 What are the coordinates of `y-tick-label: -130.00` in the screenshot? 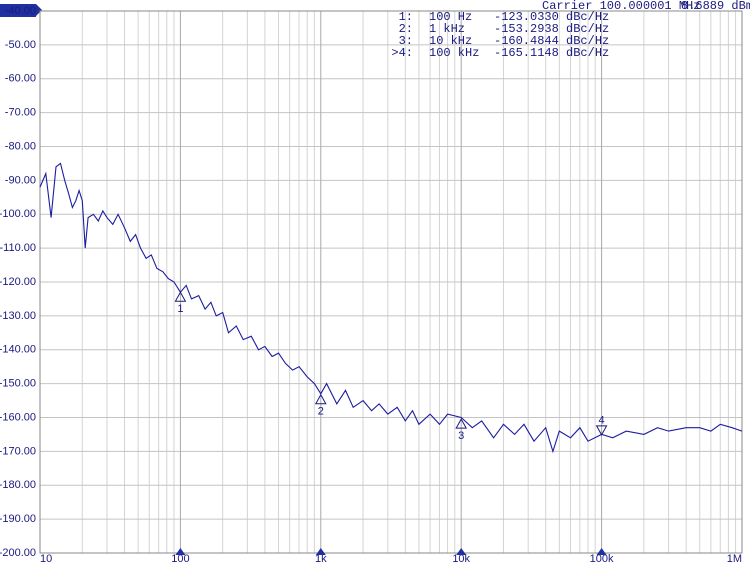 It's located at (18, 316).